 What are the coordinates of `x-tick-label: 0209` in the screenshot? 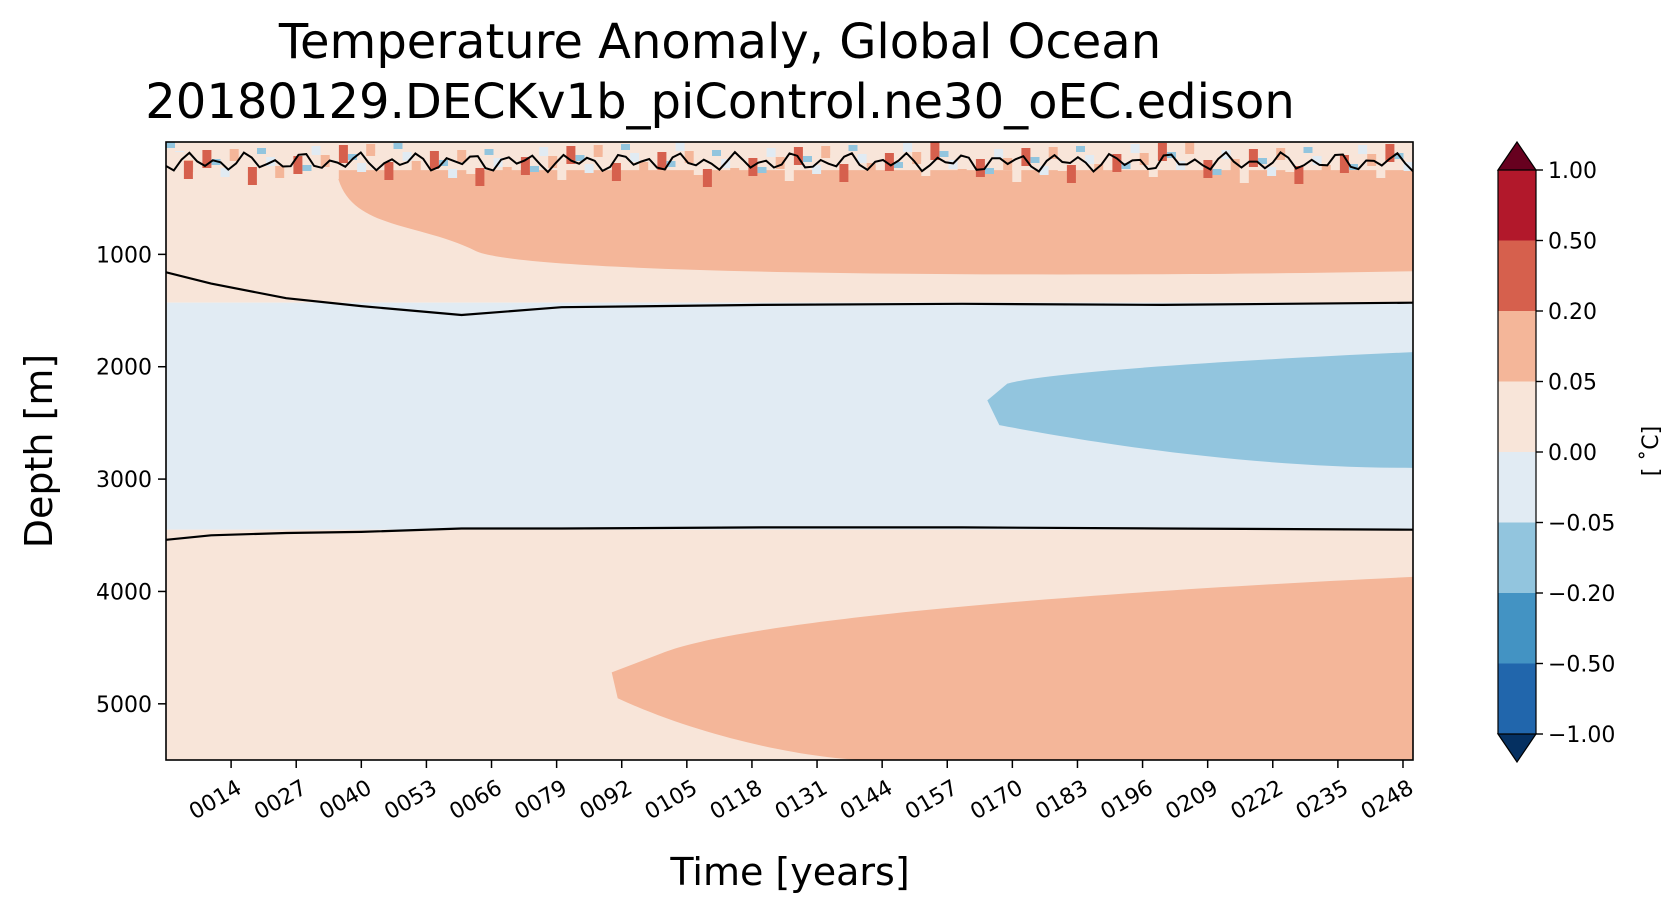 It's located at (1192, 801).